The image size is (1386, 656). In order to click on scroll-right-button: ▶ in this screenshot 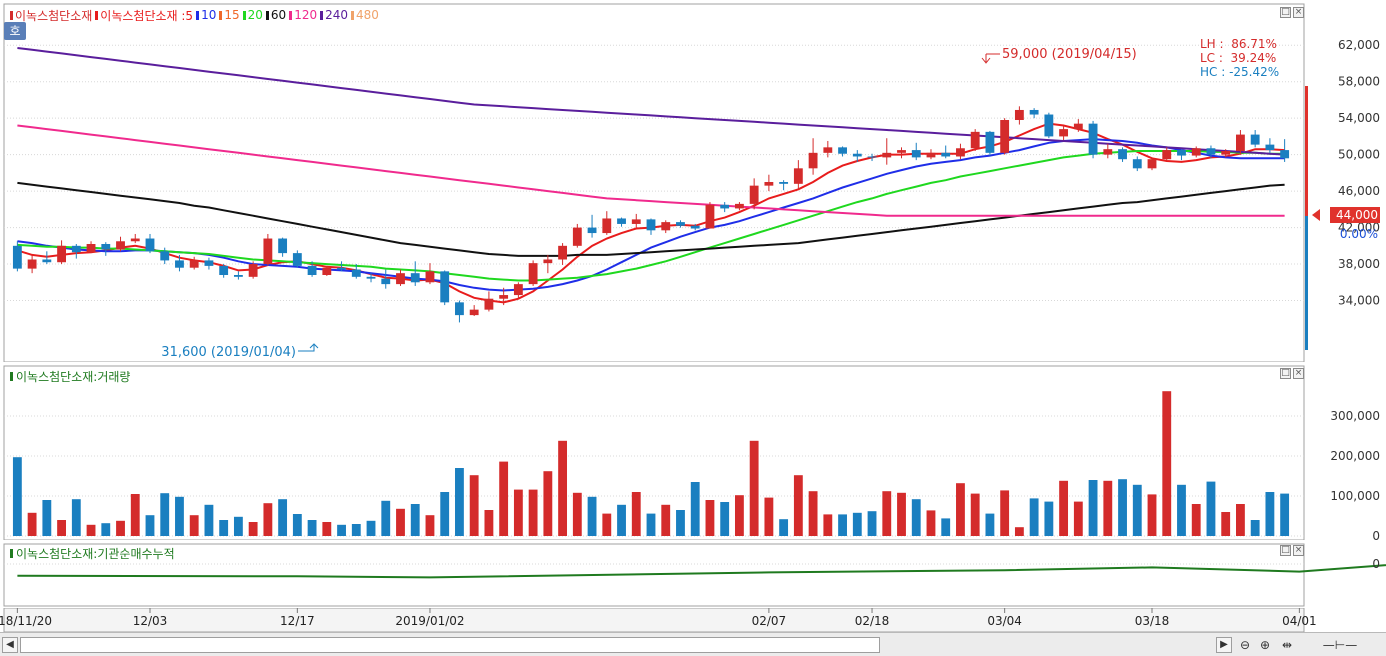, I will do `click(1224, 645)`.